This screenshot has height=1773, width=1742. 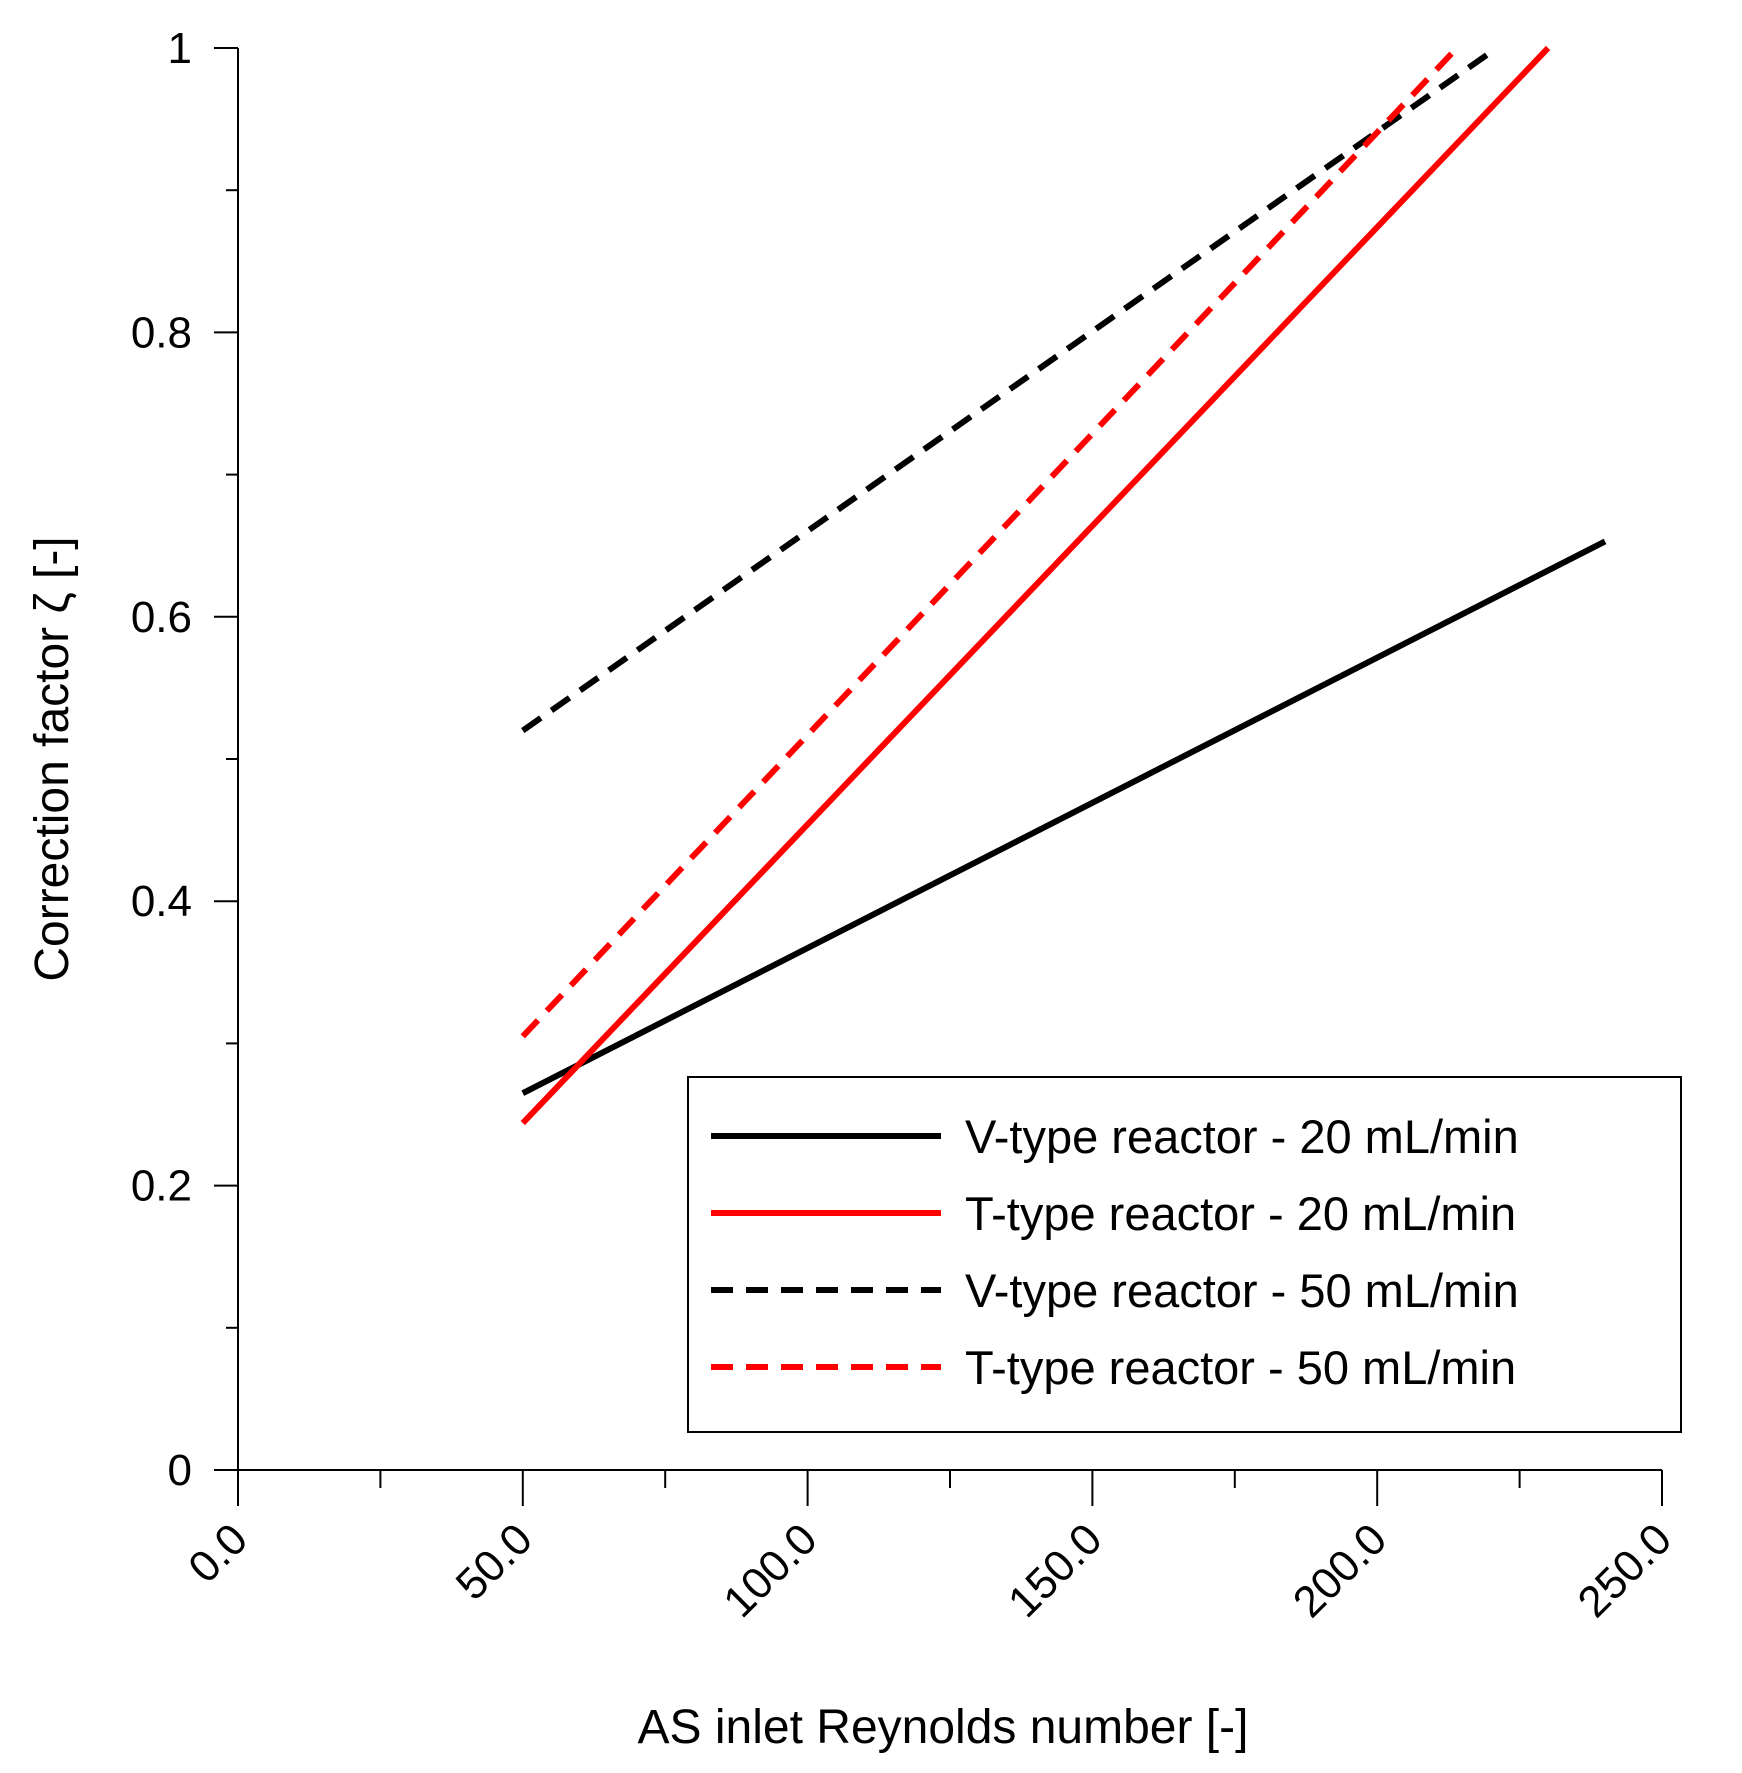 I want to click on x-tick-label: 200.0, so click(x=1340, y=1570).